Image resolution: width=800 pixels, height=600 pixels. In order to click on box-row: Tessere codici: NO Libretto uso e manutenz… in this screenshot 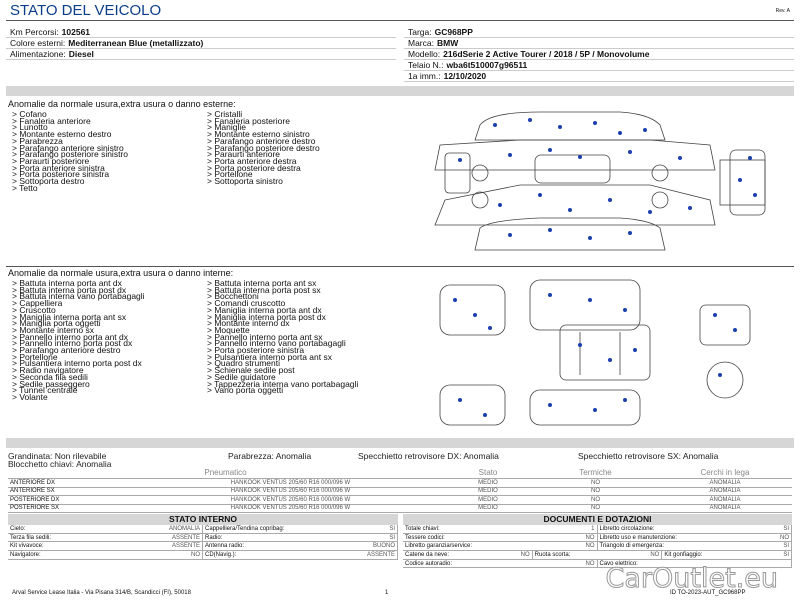, I will do `click(597, 538)`.